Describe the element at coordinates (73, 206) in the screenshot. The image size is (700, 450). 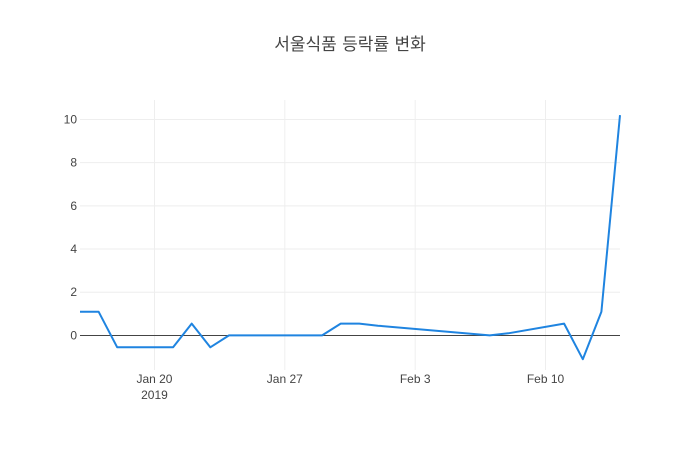
I see `y-tick-label: 6` at that location.